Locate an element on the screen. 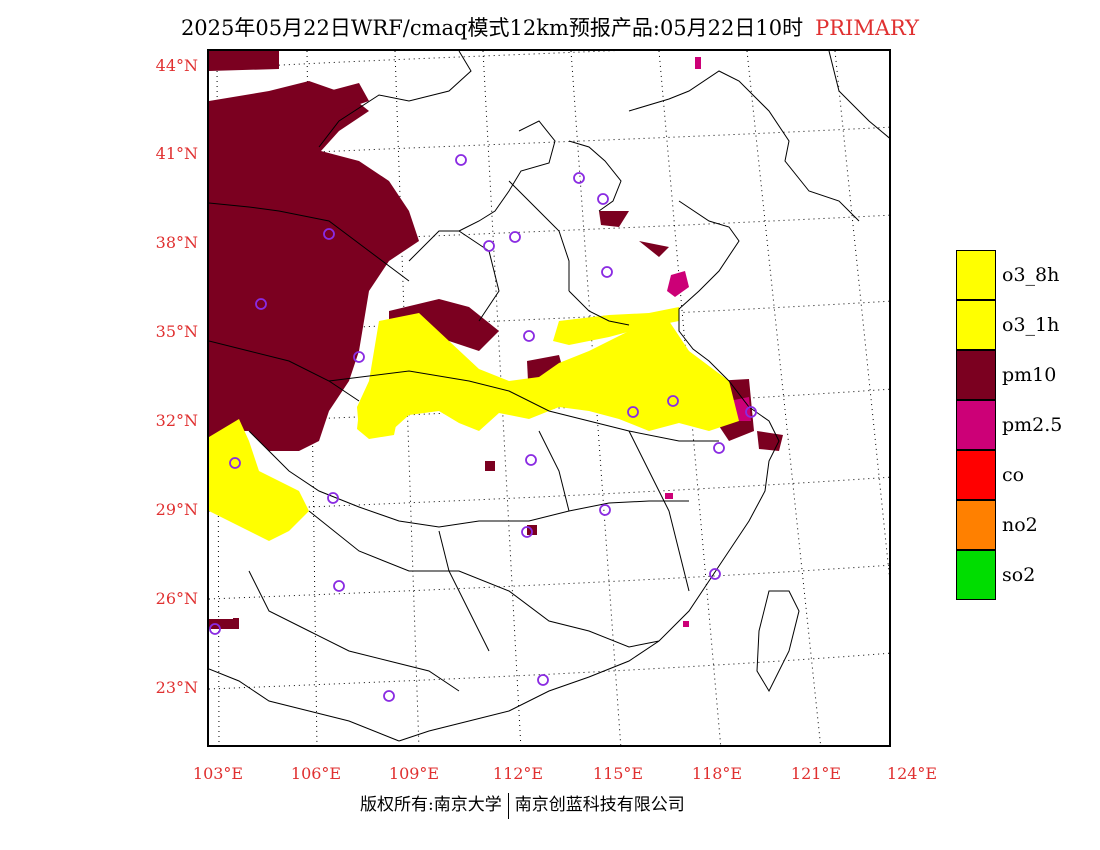 Image resolution: width=1100 pixels, height=850 pixels. legend-item-o3-1h: o3_1h is located at coordinates (1026, 325).